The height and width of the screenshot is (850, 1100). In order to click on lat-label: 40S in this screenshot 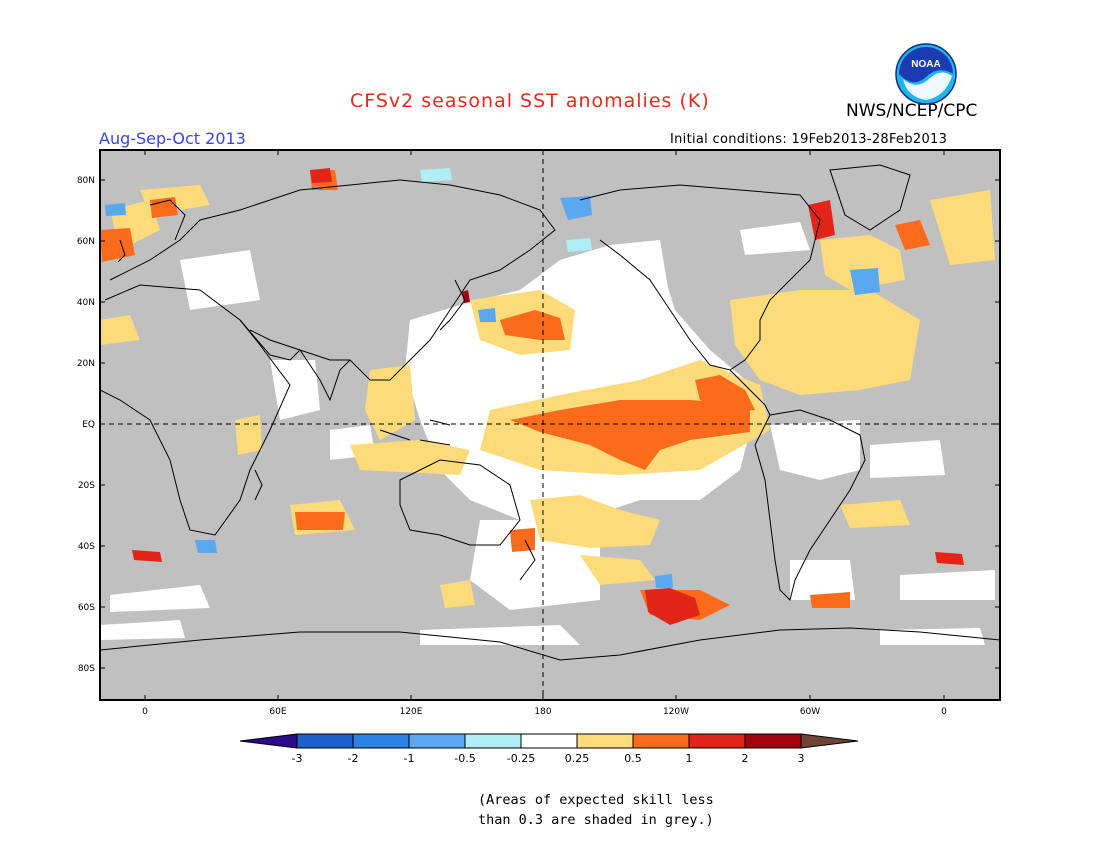, I will do `click(86, 547)`.